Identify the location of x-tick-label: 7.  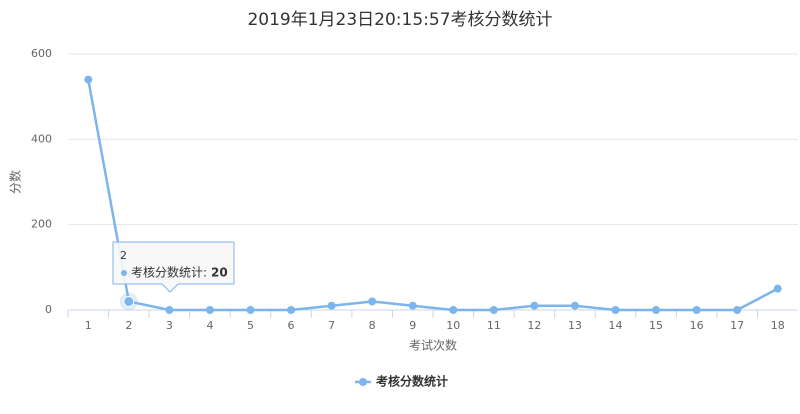
(331, 325).